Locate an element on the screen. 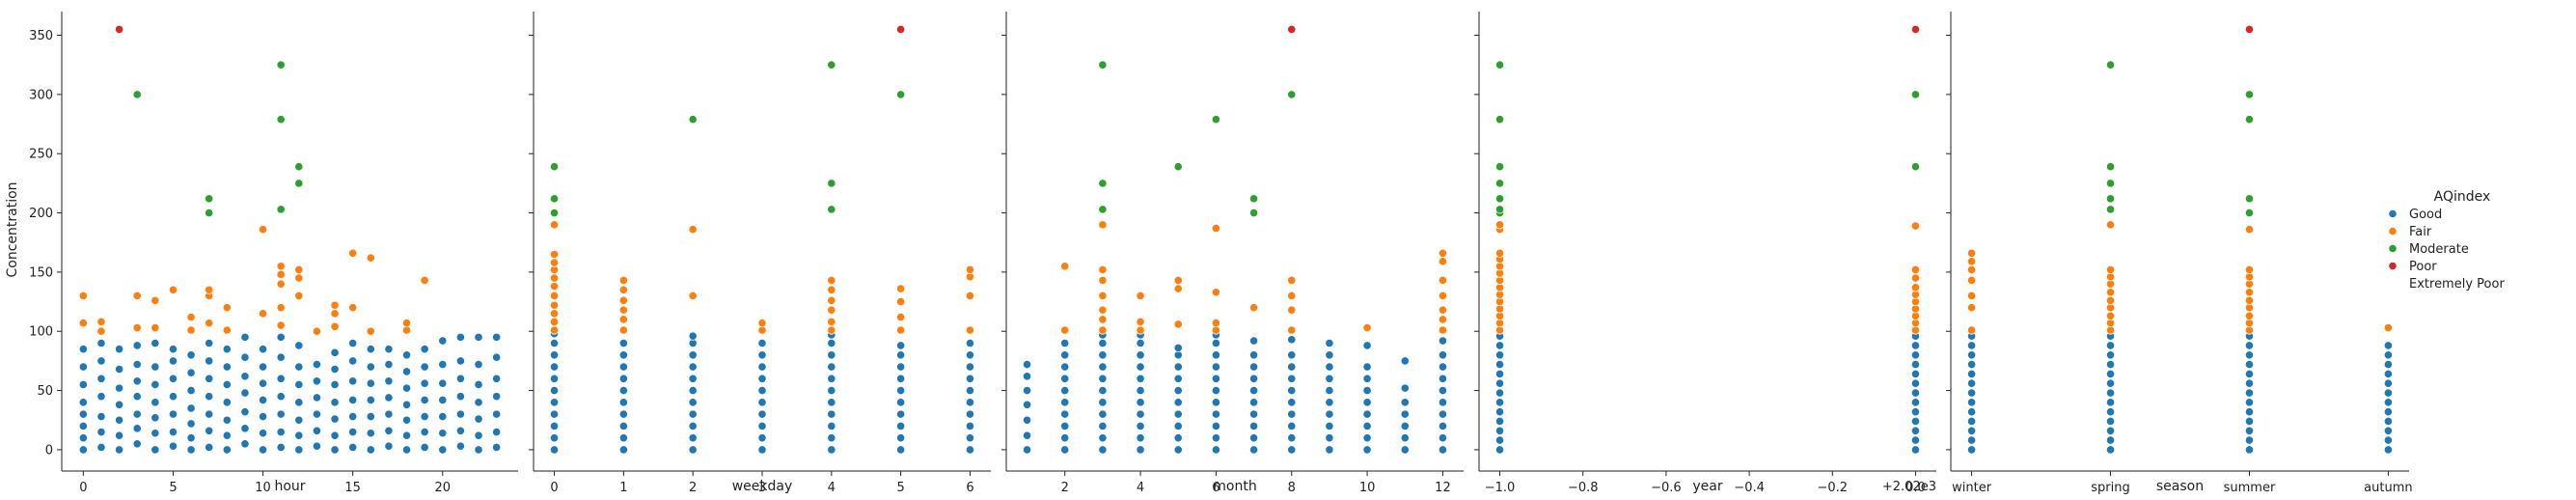 This screenshot has height=500, width=2576. x-tick-label: 10 is located at coordinates (1368, 488).